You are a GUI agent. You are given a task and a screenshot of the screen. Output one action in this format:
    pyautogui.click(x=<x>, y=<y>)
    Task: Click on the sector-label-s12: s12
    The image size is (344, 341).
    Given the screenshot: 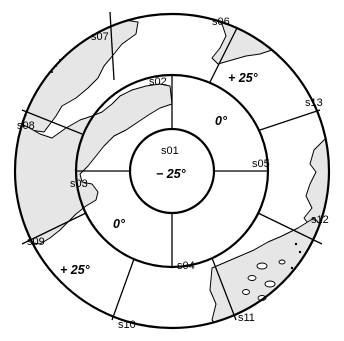 What is the action you would take?
    pyautogui.click(x=320, y=220)
    